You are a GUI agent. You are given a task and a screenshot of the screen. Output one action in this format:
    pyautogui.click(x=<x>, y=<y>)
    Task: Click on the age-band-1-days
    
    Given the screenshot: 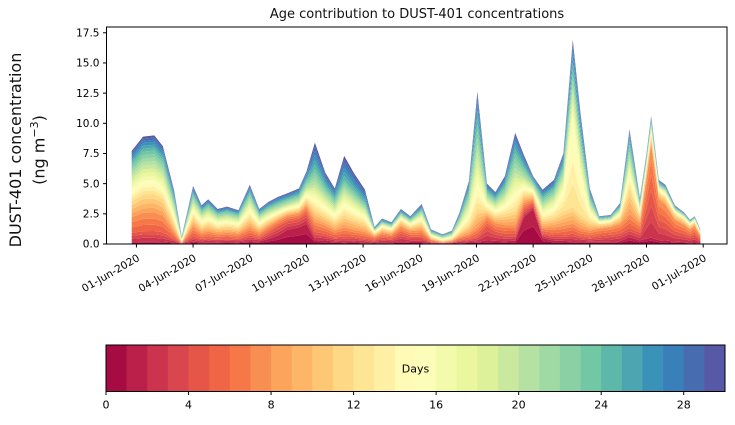 What is the action you would take?
    pyautogui.click(x=416, y=226)
    